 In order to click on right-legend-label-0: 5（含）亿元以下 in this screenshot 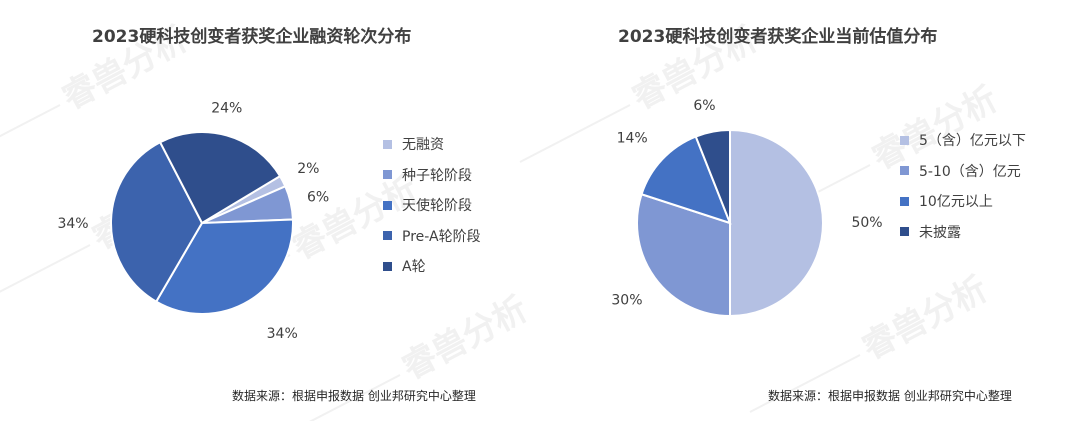, I will do `click(972, 141)`.